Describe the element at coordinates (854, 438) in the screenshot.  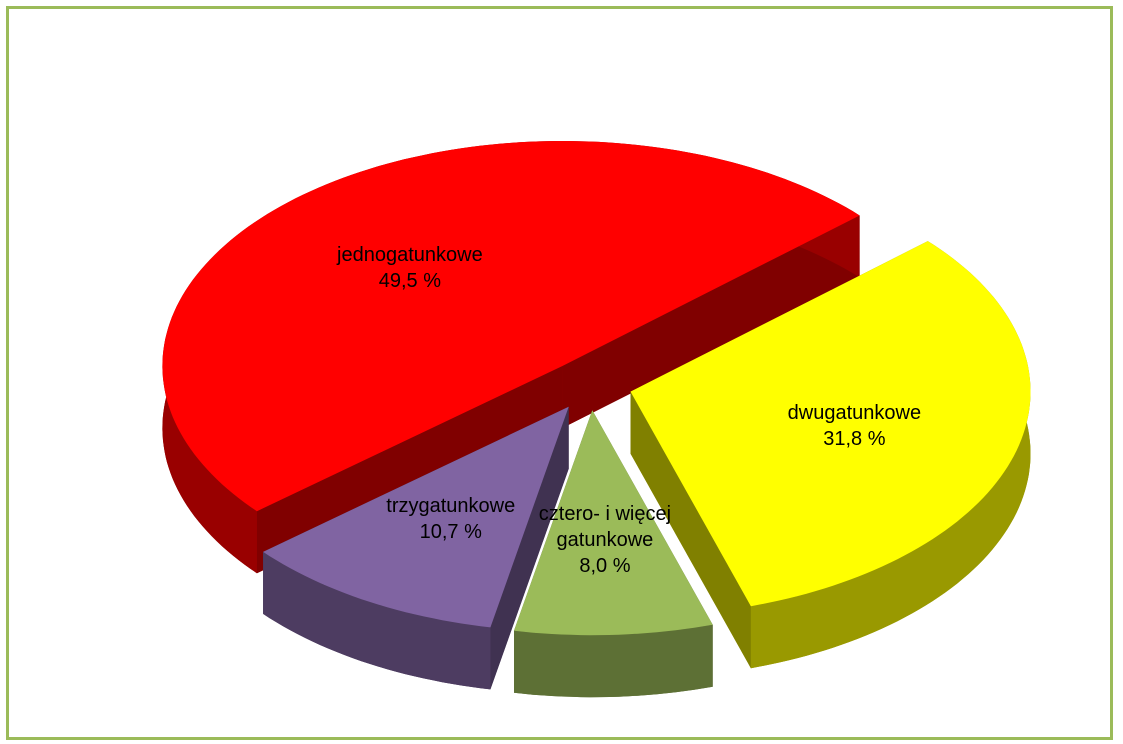
I see `value-label: 31,8 %` at that location.